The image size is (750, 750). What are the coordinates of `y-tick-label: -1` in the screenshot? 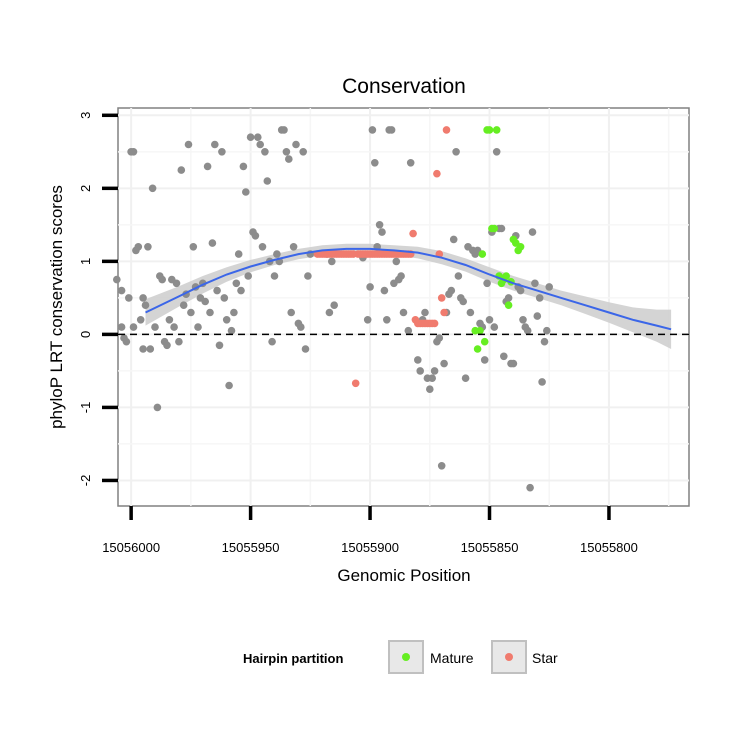 It's located at (85, 408).